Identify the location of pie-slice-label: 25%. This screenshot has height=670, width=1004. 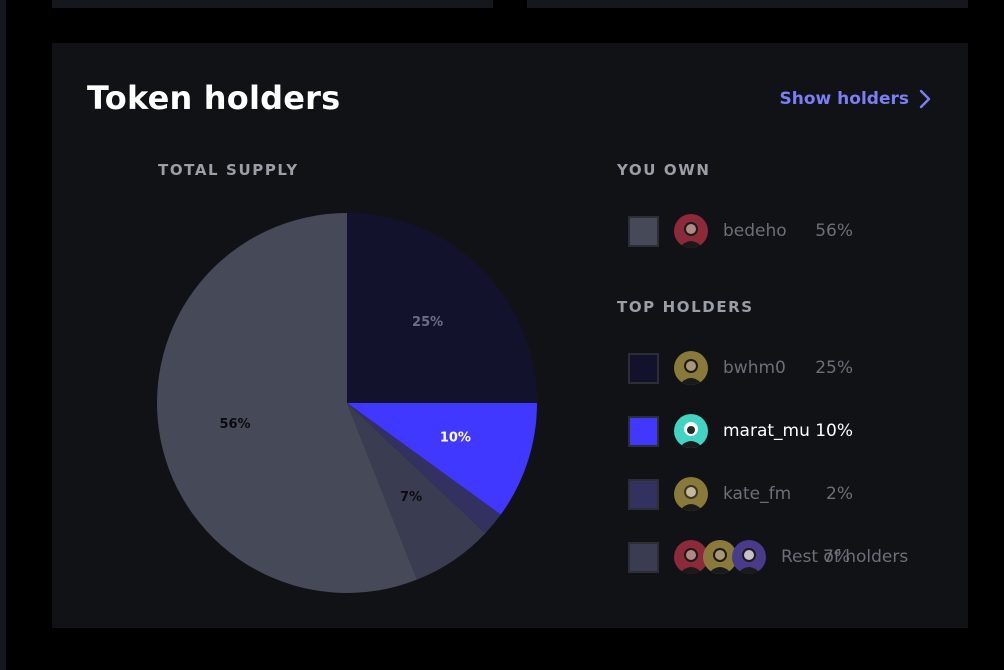
(427, 322).